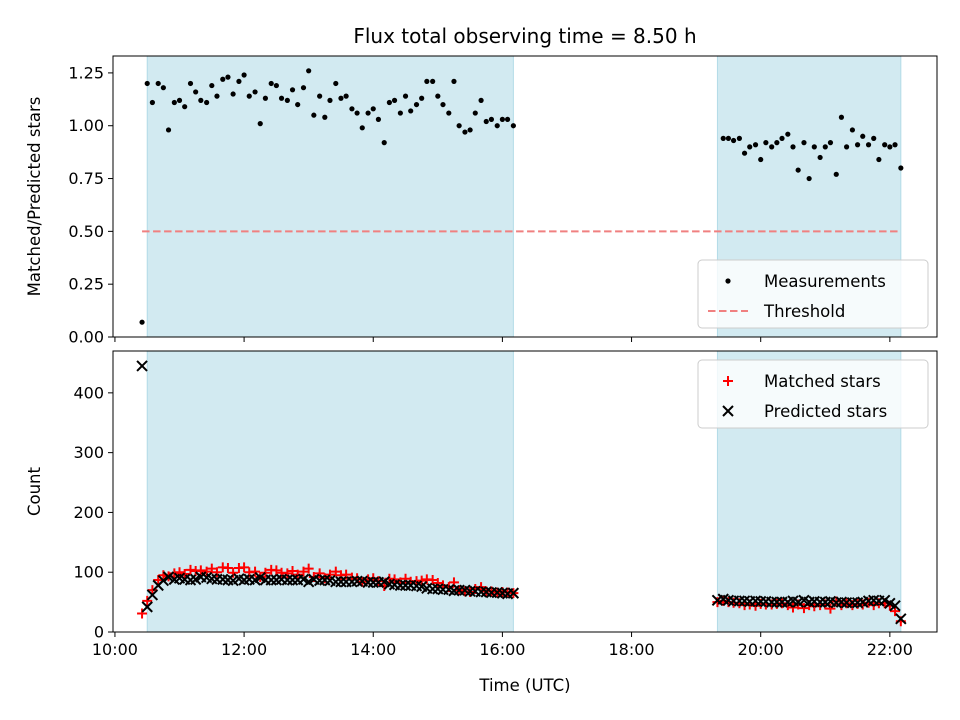 This screenshot has width=960, height=720. Describe the element at coordinates (34, 491) in the screenshot. I see `y-axis-label: Count` at that location.